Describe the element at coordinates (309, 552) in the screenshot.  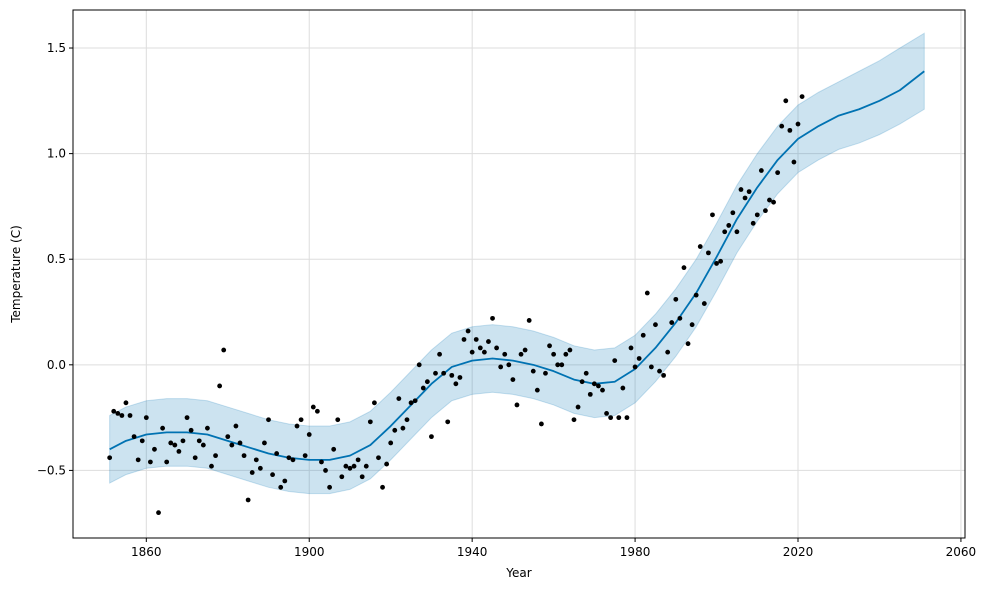
I see `x-tick-label: 1900` at that location.